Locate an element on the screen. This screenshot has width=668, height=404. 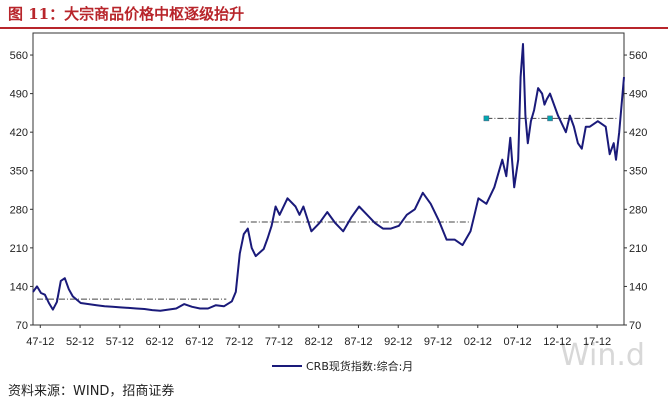
chart-title: 图 11：大宗商品价格中枢逐级抬升 is located at coordinates (126, 14).